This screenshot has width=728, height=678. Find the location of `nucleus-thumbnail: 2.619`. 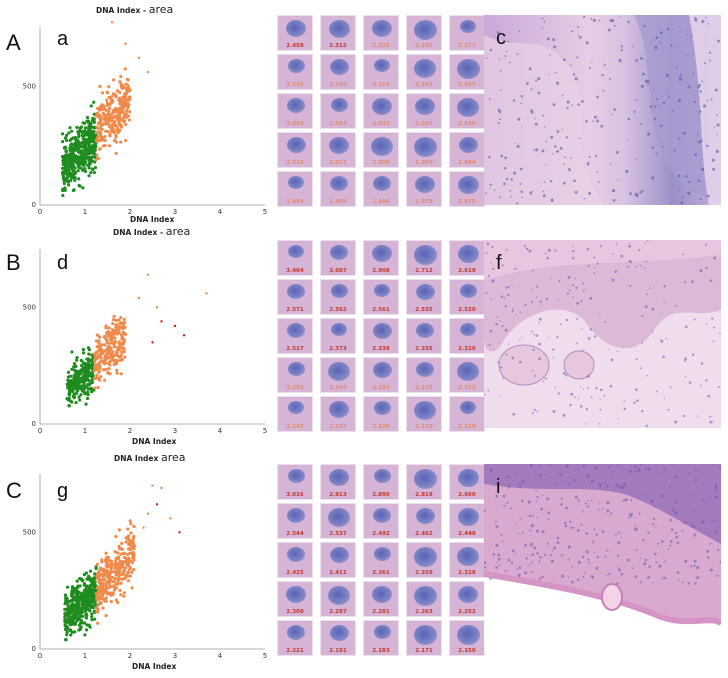

nucleus-thumbnail: 2.619 is located at coordinates (467, 258).